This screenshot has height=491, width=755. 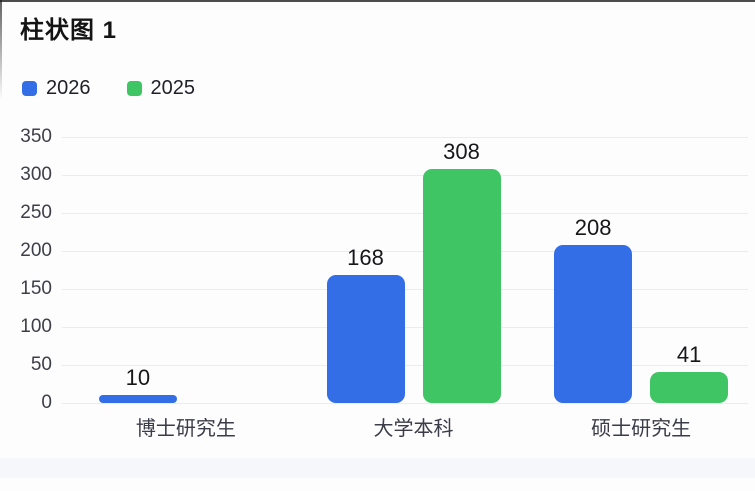 What do you see at coordinates (1, 50) in the screenshot?
I see `screenshot-left-edge` at bounding box center [1, 50].